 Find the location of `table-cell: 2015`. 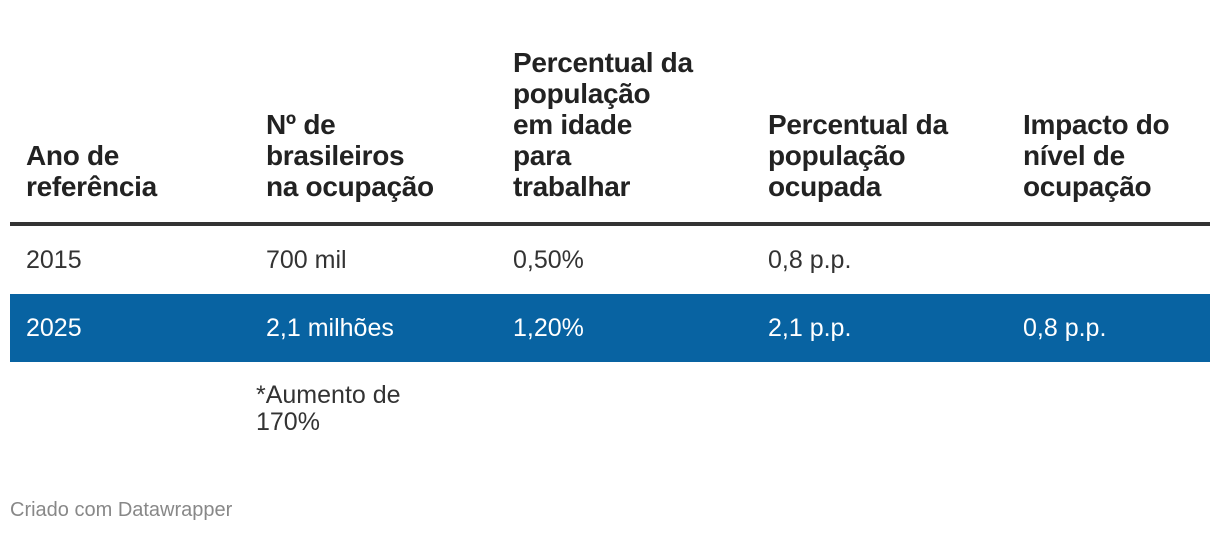

table-cell: 2015 is located at coordinates (54, 260).